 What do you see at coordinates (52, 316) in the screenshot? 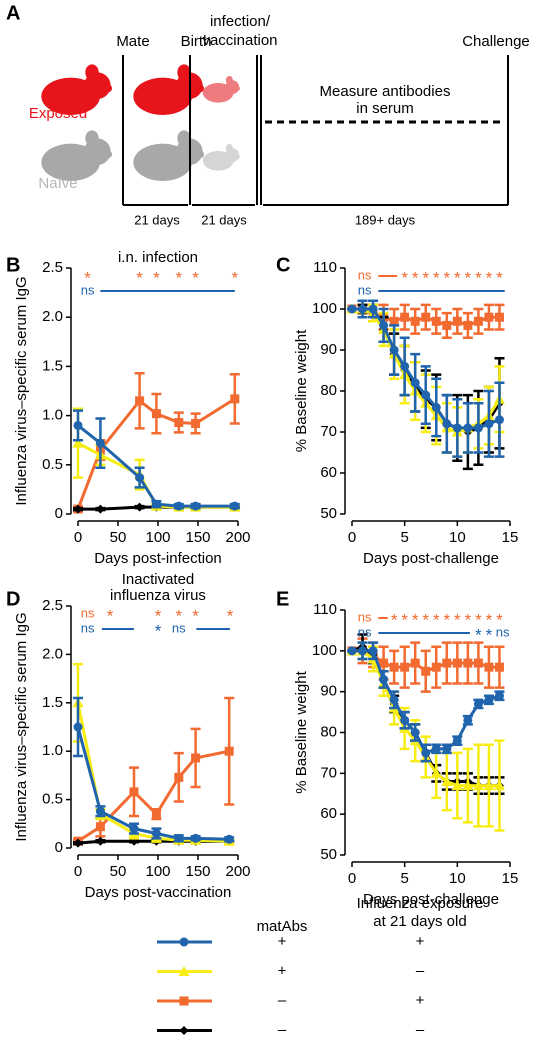
I see `y-tick-label: 2.0` at bounding box center [52, 316].